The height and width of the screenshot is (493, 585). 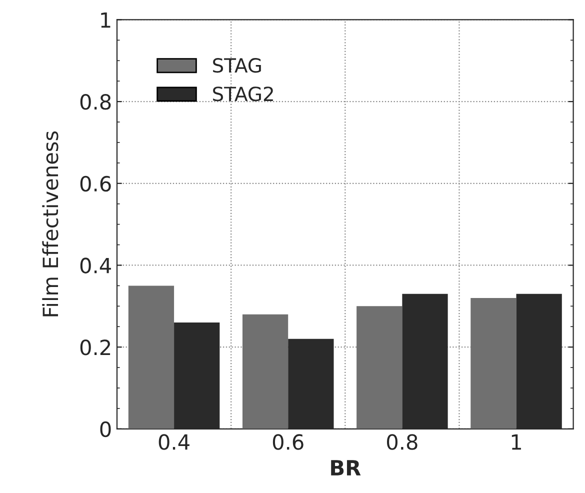 What do you see at coordinates (105, 429) in the screenshot?
I see `y-tick-label: 0` at bounding box center [105, 429].